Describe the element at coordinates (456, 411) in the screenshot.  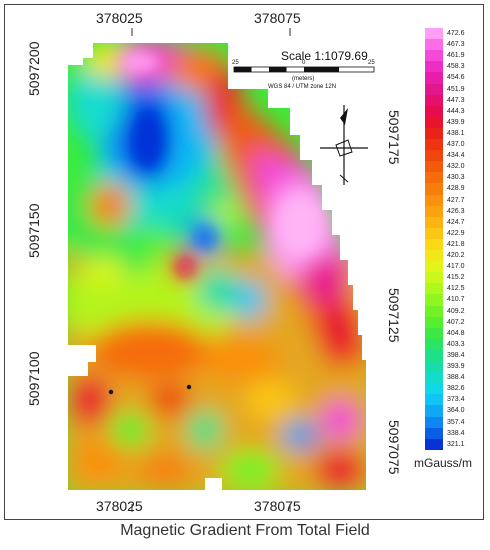
I see `legend-value: 364.0` at that location.